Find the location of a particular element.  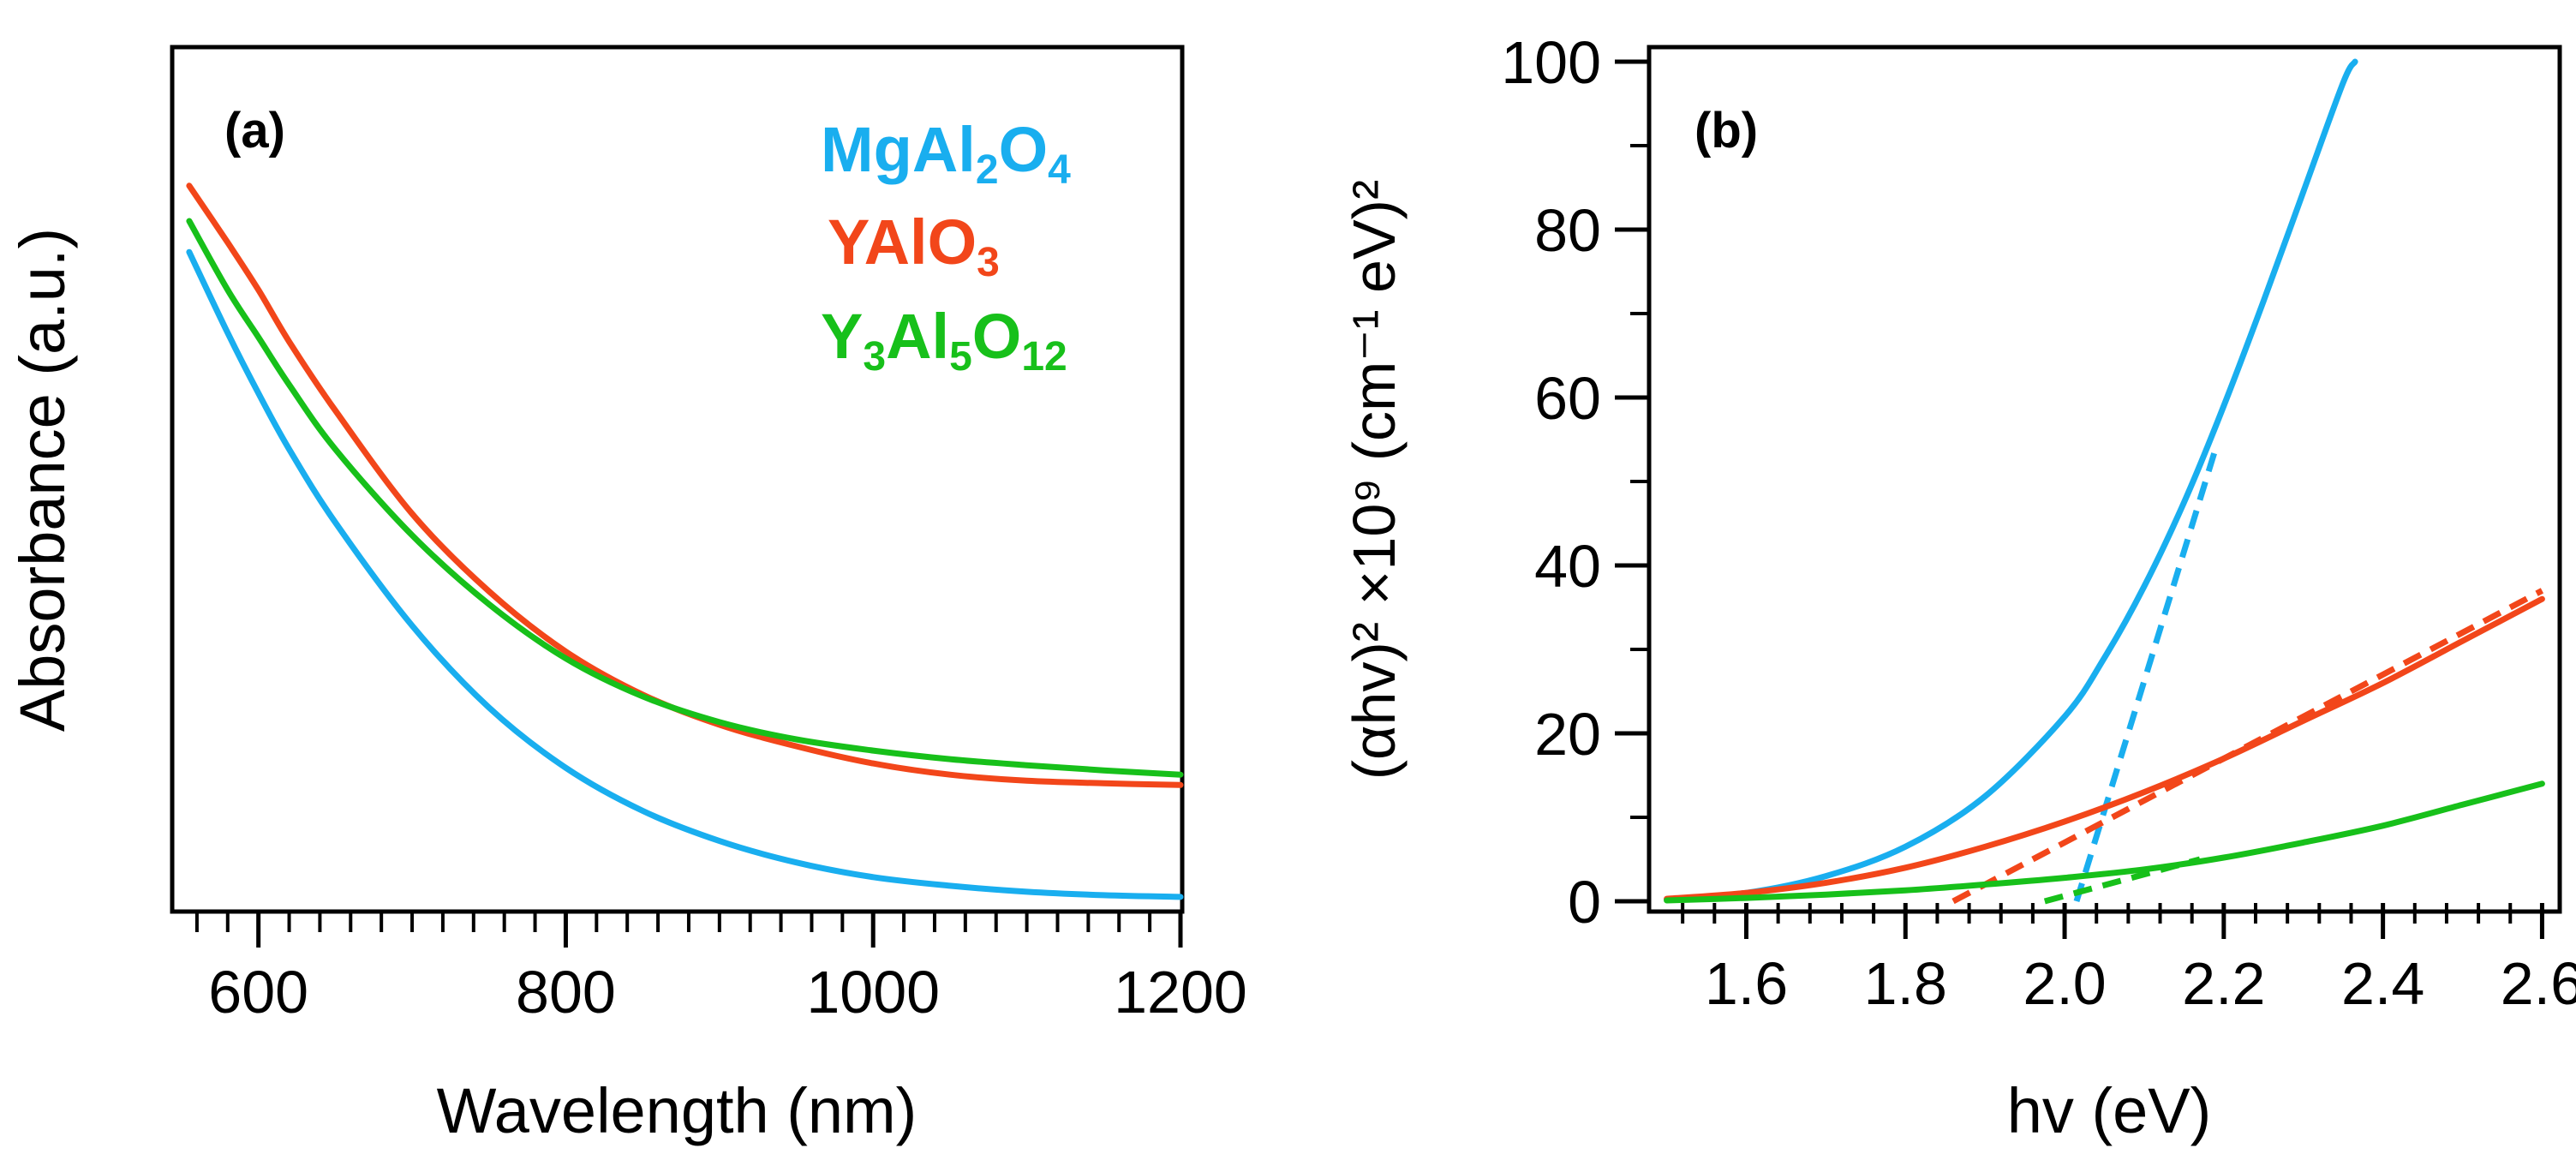

panel-b-y-tick-label: 20 is located at coordinates (1568, 734).